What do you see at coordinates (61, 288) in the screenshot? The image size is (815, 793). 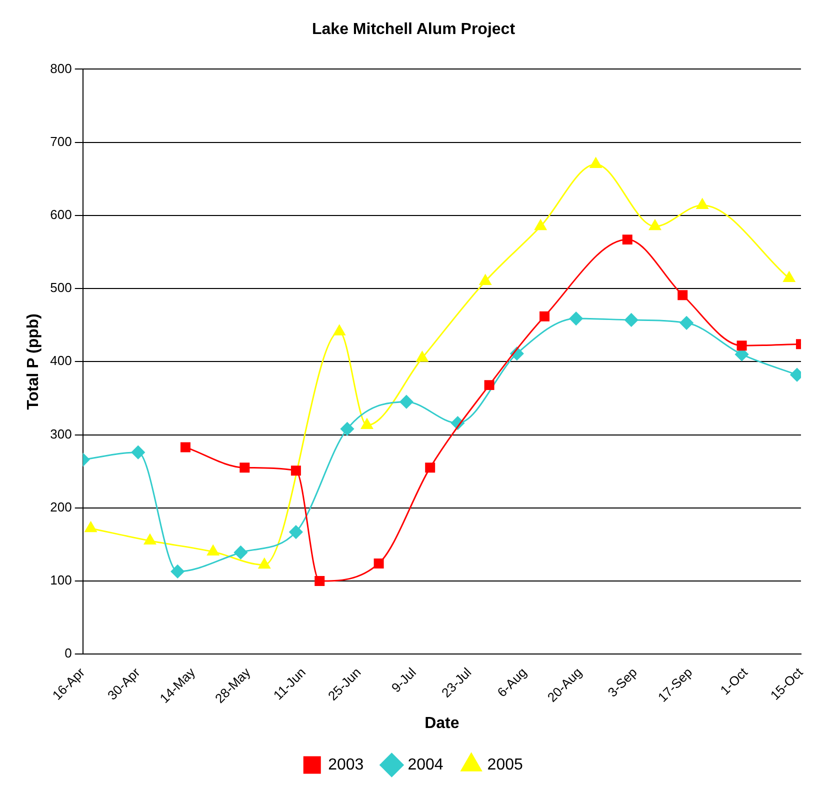 I see `y-tick-label: 500` at bounding box center [61, 288].